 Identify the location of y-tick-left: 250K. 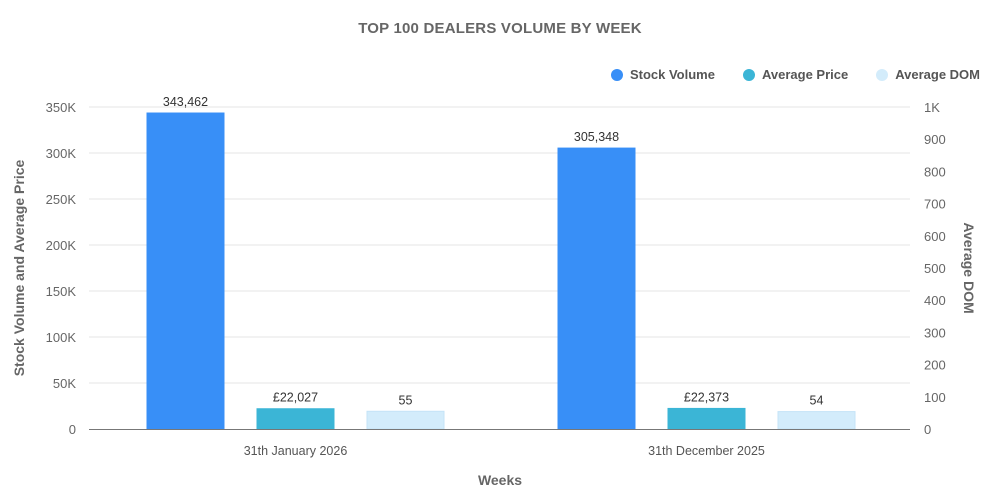
(61, 199).